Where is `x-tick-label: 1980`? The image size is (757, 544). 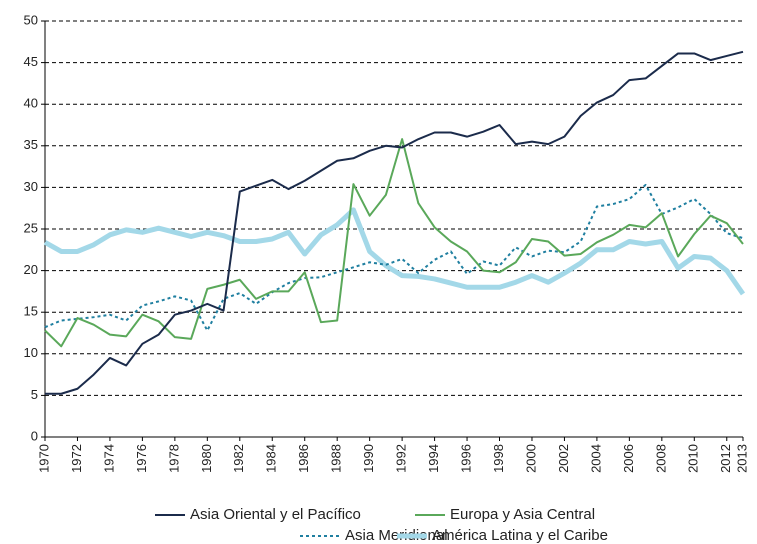
x-tick-label: 1980 is located at coordinates (206, 458).